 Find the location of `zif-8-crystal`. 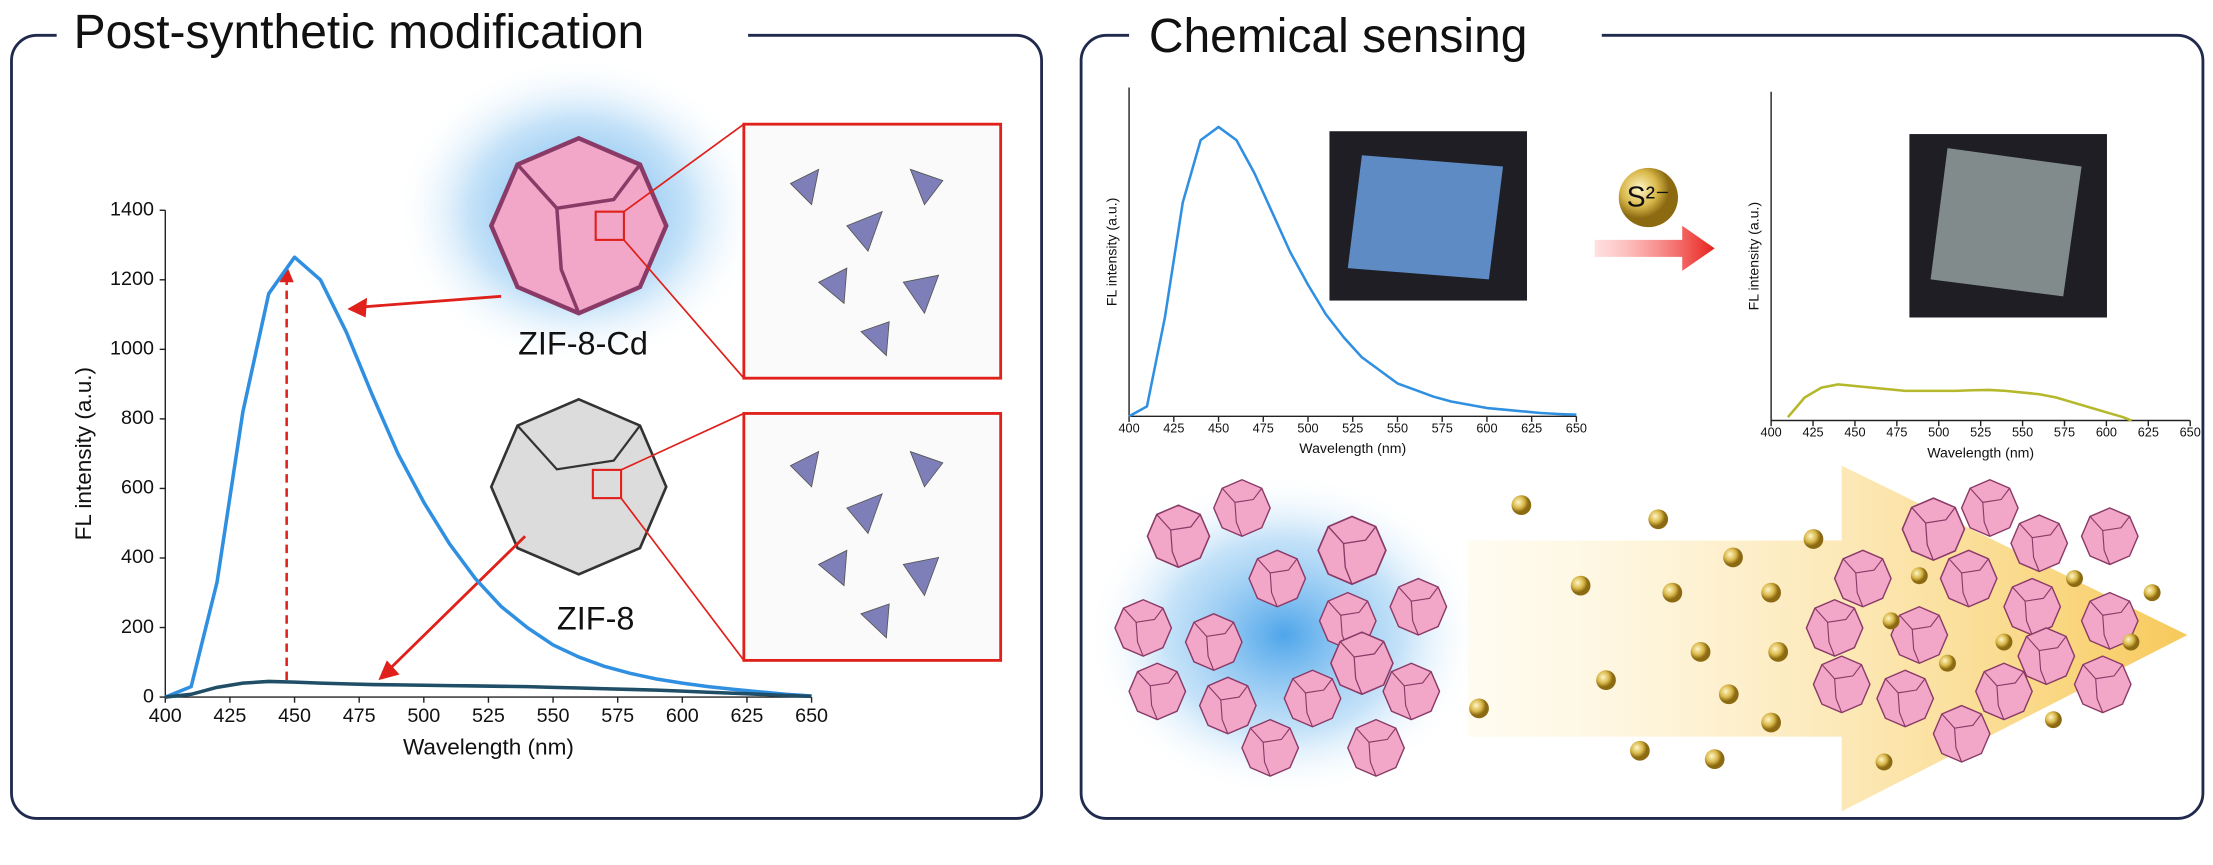

zif-8-crystal is located at coordinates (578, 486).